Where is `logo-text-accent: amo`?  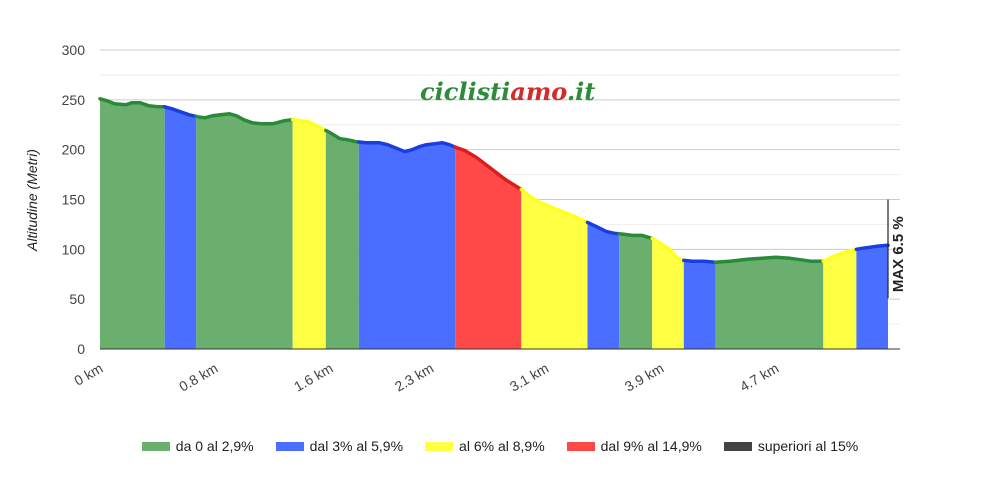 logo-text-accent: amo is located at coordinates (538, 91).